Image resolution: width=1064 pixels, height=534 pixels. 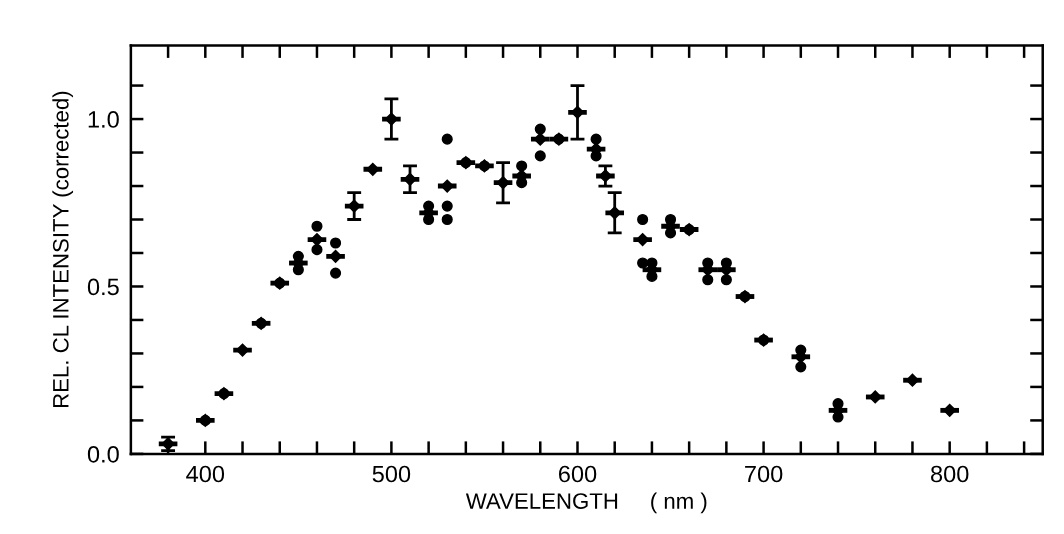 I want to click on y-tick-label: 1.0, so click(x=103, y=119).